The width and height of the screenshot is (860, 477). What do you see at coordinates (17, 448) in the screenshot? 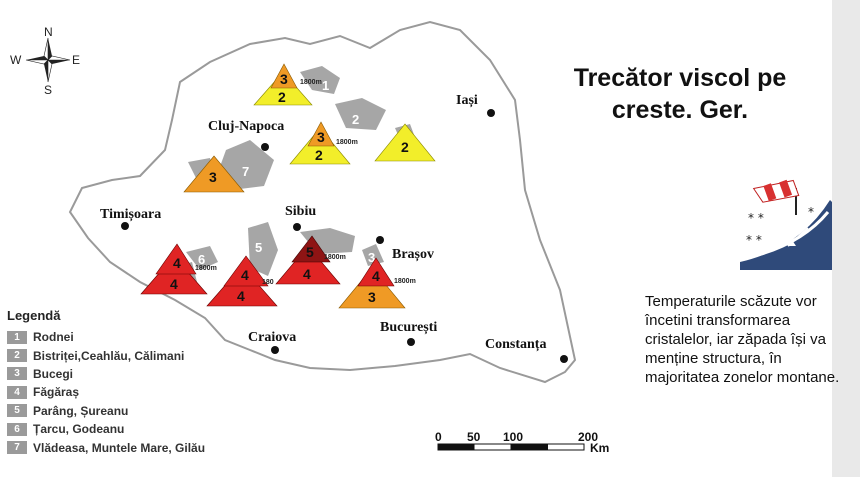
I see `legend-number: 7` at bounding box center [17, 448].